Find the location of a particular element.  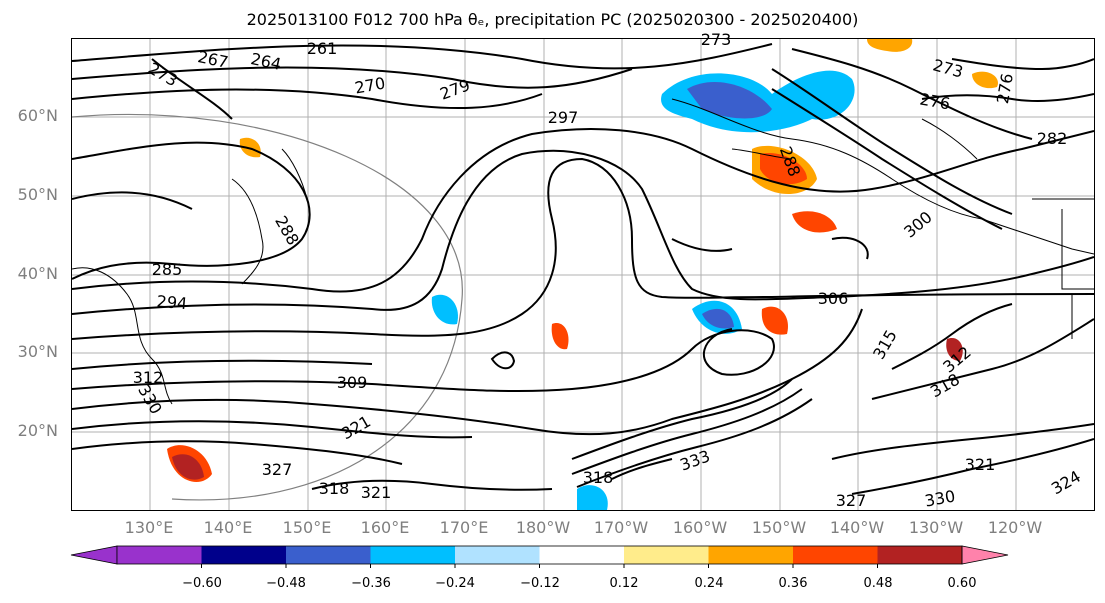

lat-label-30n: 30°N is located at coordinates (37, 351).